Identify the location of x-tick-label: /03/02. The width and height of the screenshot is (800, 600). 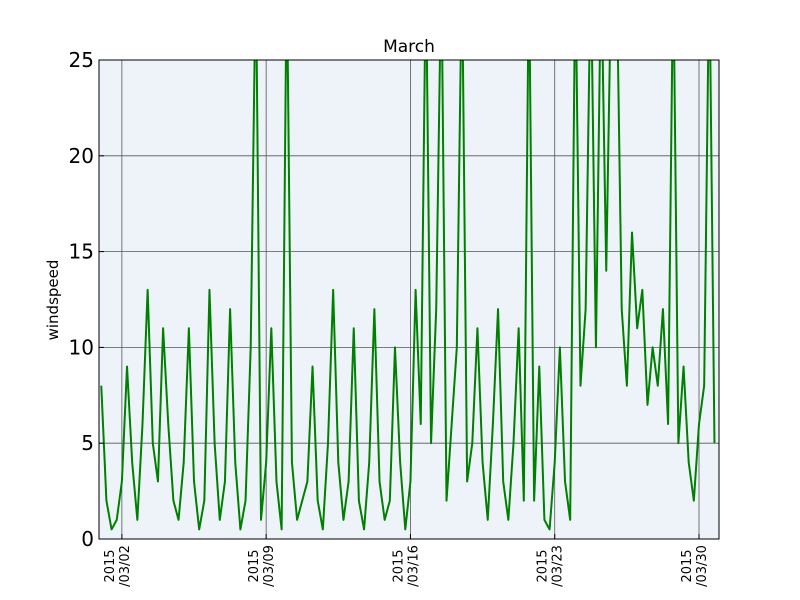
(125, 566).